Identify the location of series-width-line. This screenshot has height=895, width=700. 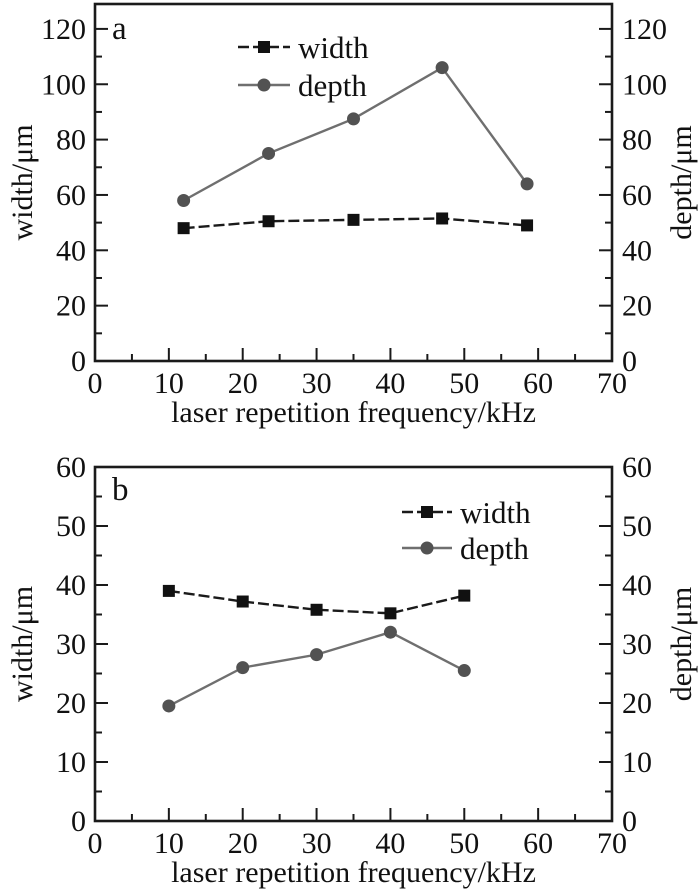
(316, 602).